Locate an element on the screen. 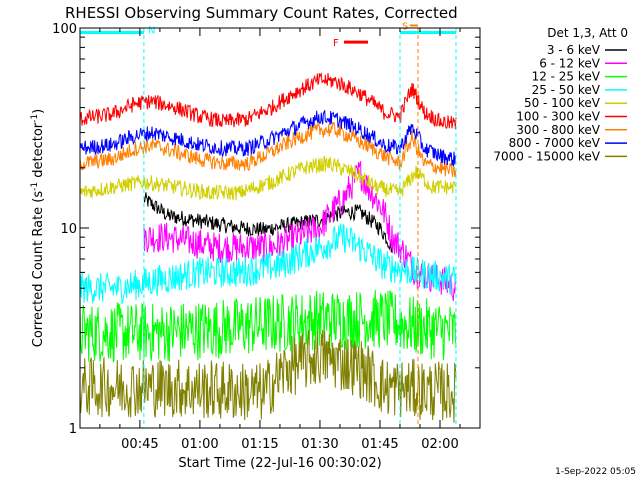  x-tick-label-4: 01:30 is located at coordinates (319, 444).